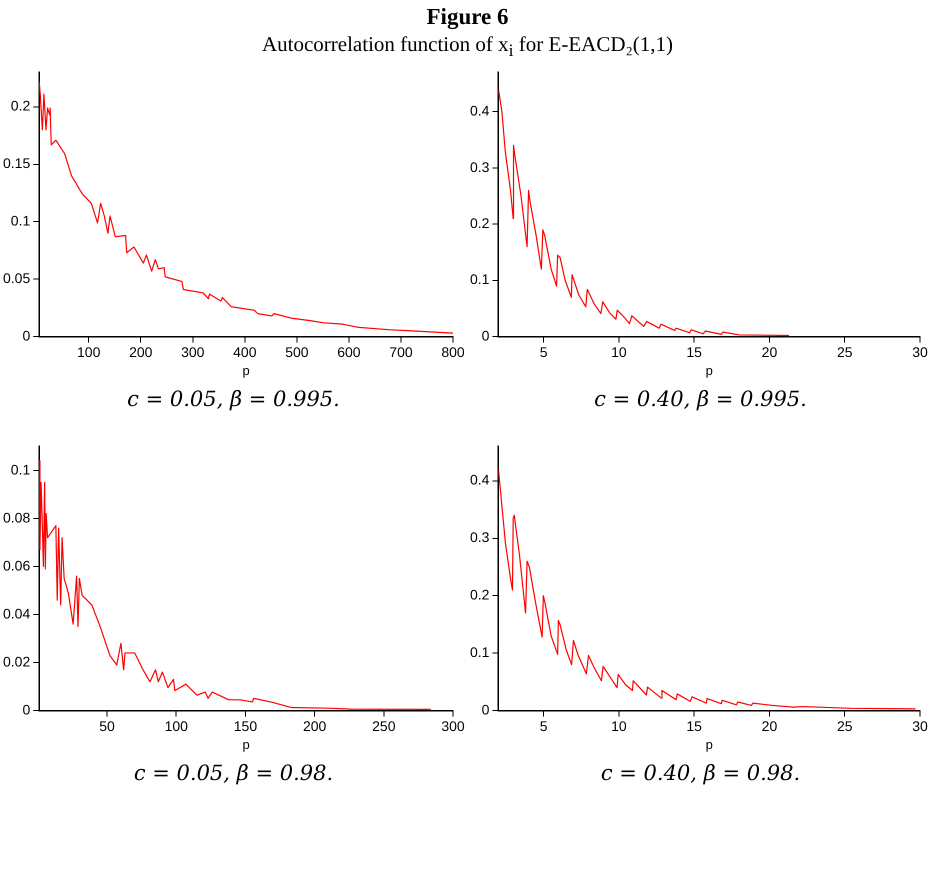 This screenshot has height=890, width=935. I want to click on x-tick-label: 600, so click(349, 352).